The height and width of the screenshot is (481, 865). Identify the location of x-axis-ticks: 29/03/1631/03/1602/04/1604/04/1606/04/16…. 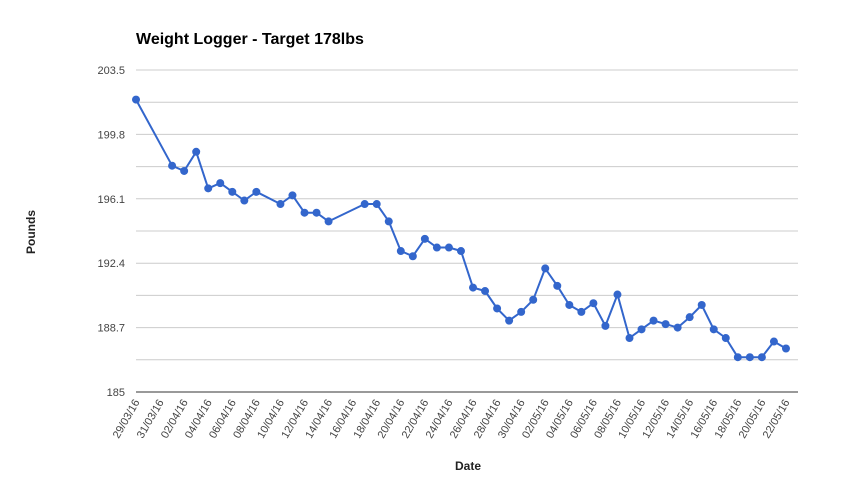
(452, 419).